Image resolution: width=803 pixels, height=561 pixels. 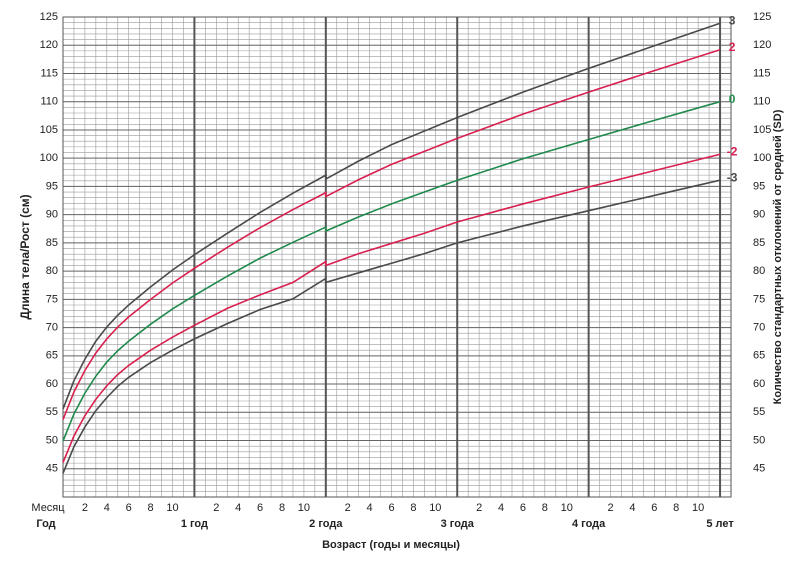 What do you see at coordinates (25, 256) in the screenshot?
I see `y-title: Длина тела/Рост (см)` at bounding box center [25, 256].